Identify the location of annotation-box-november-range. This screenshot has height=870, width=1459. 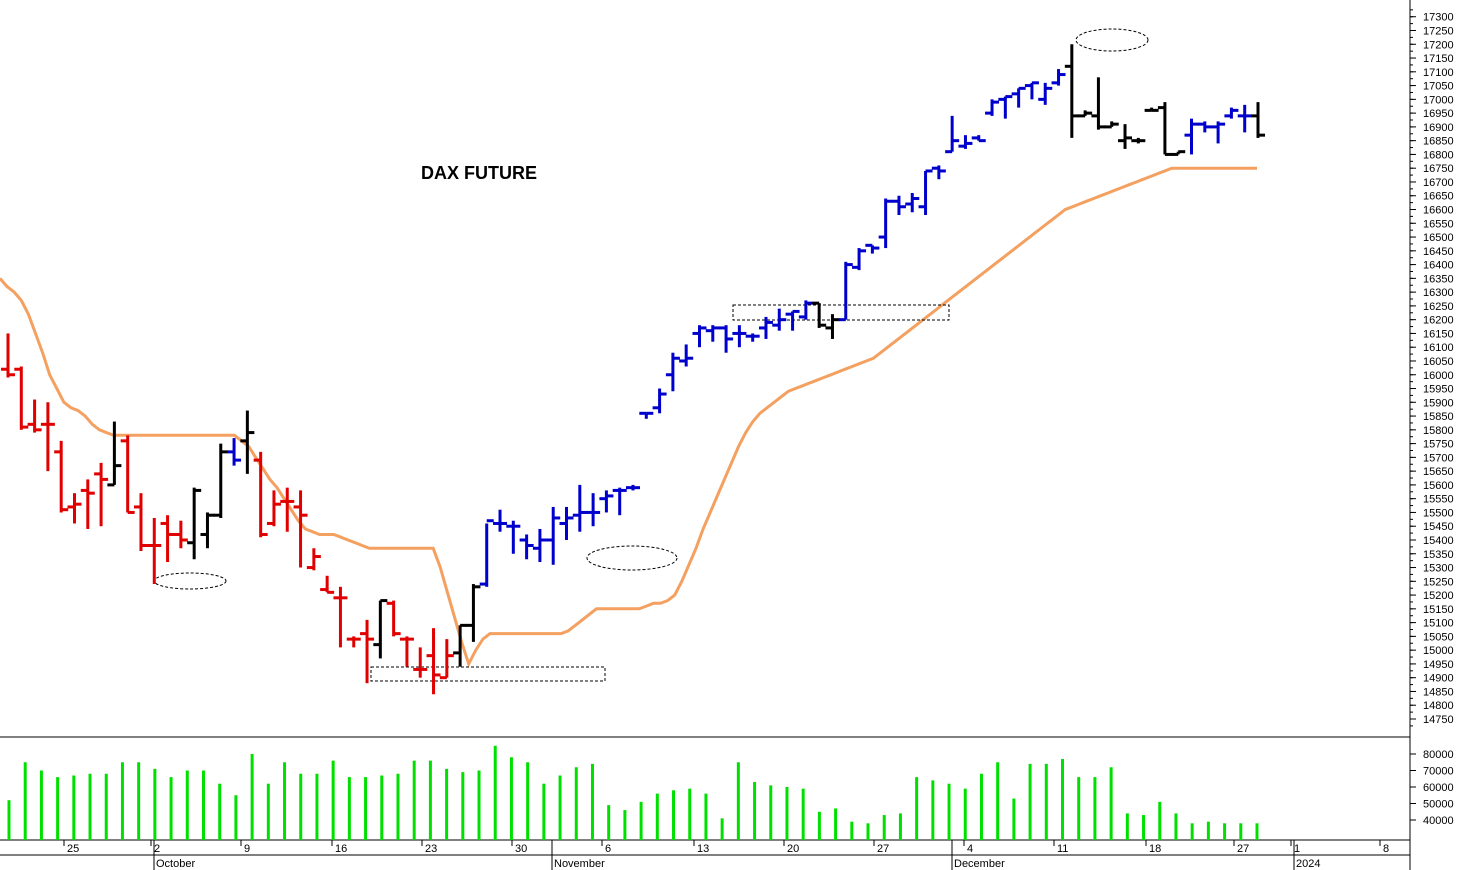
(841, 312).